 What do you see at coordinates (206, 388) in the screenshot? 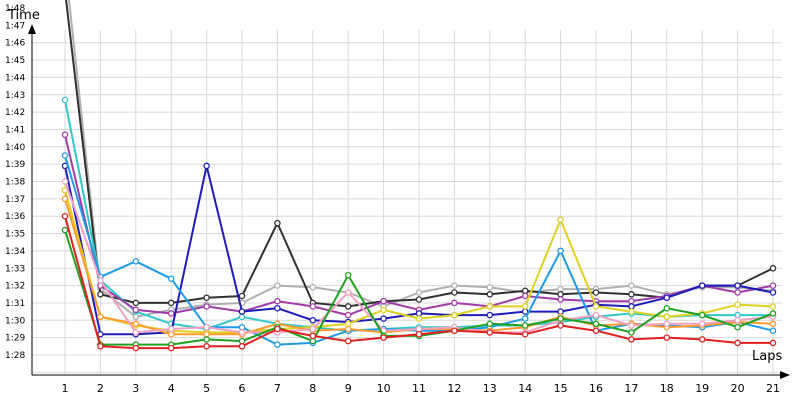
I see `x-tick-label: 5` at bounding box center [206, 388].